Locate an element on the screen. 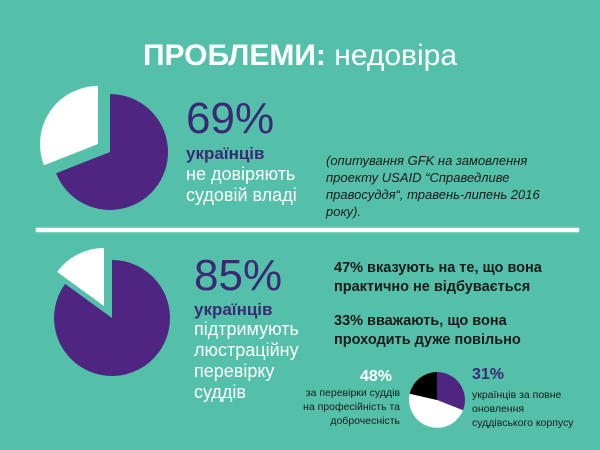  pie-slice-support is located at coordinates (112, 318).